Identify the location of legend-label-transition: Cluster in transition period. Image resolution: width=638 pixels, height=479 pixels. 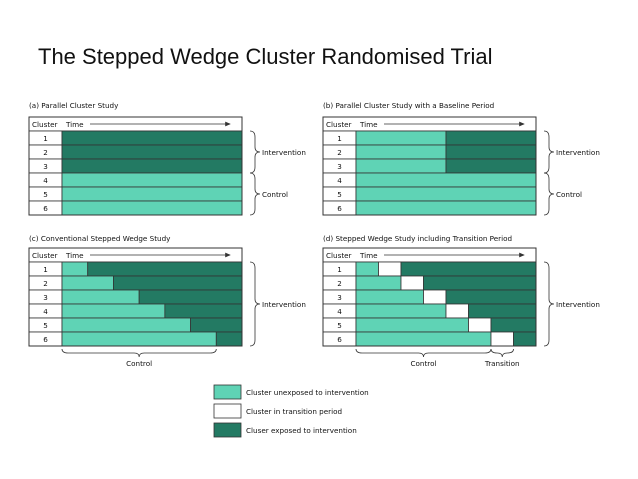
(294, 411).